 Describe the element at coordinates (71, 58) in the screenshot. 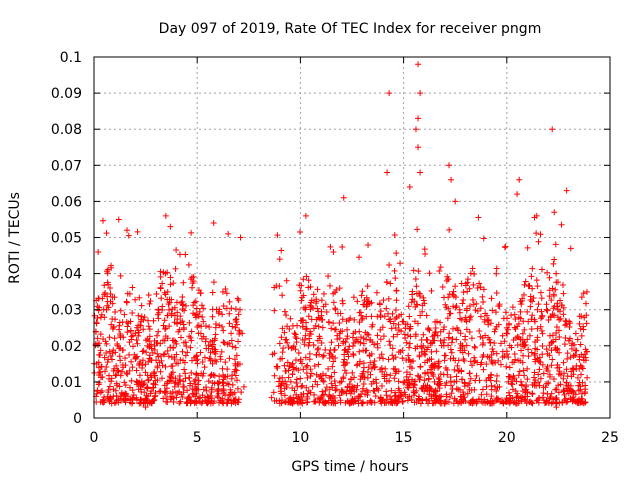

I see `y-tick-label: 0.1` at that location.